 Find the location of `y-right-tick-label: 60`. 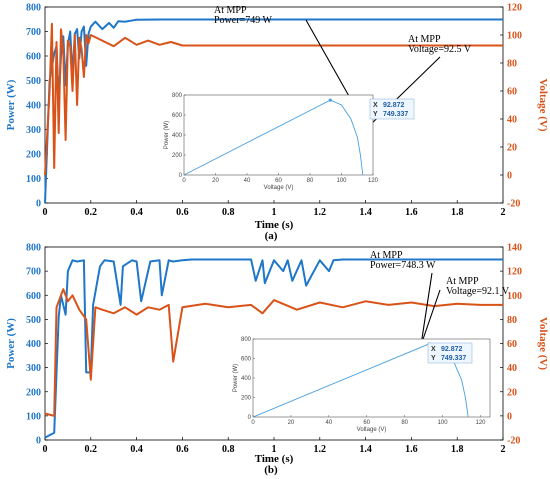

y-right-tick-label: 60 is located at coordinates (512, 344).